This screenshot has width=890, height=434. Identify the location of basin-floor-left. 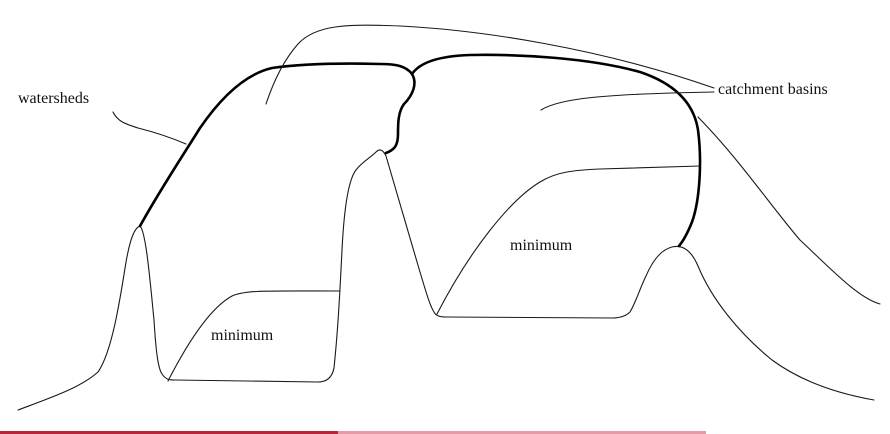
(254, 336).